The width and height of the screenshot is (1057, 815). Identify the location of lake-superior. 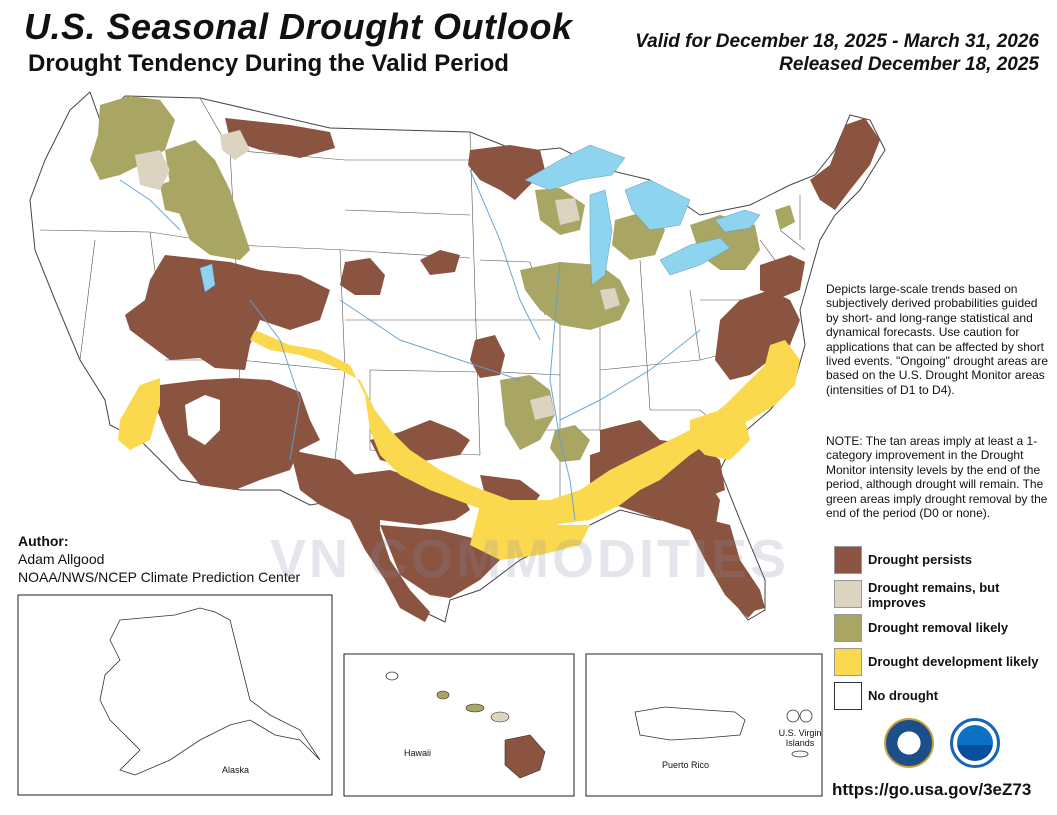
(575, 167).